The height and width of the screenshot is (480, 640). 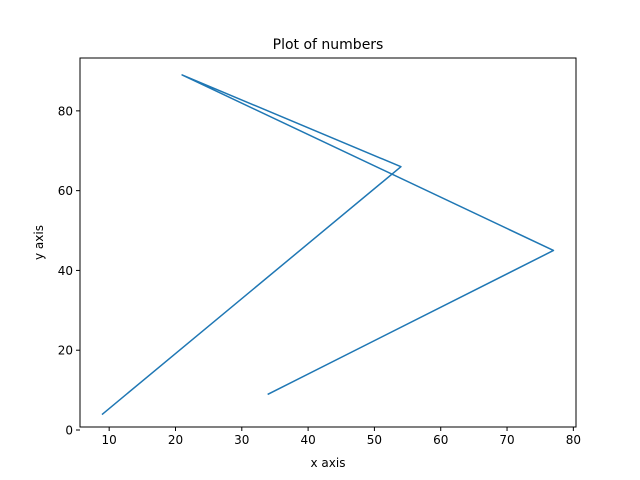 I want to click on chart-title: Plot of numbers, so click(x=328, y=45).